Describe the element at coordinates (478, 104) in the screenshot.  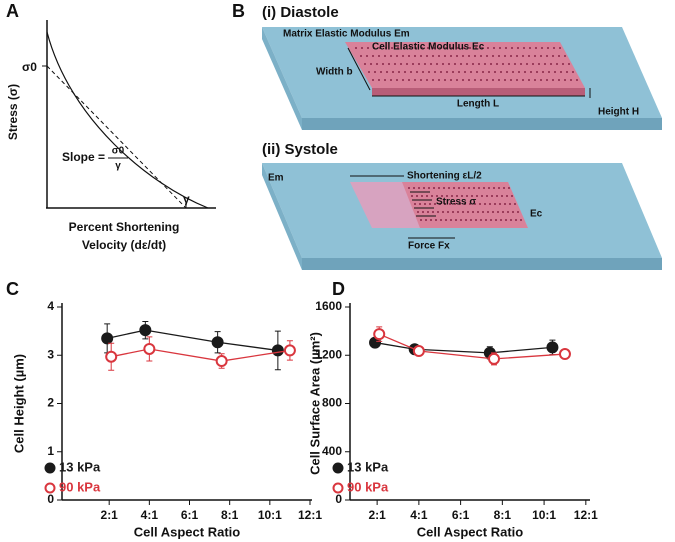
I see `label: Length L` at that location.